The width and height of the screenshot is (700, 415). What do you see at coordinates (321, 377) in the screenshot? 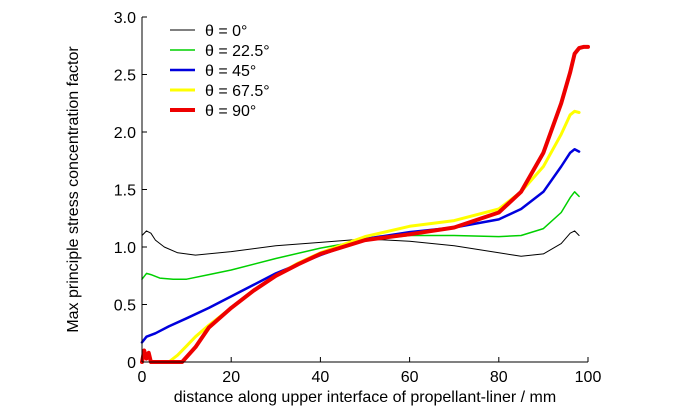
I see `x-tick-label: 40` at bounding box center [321, 377].